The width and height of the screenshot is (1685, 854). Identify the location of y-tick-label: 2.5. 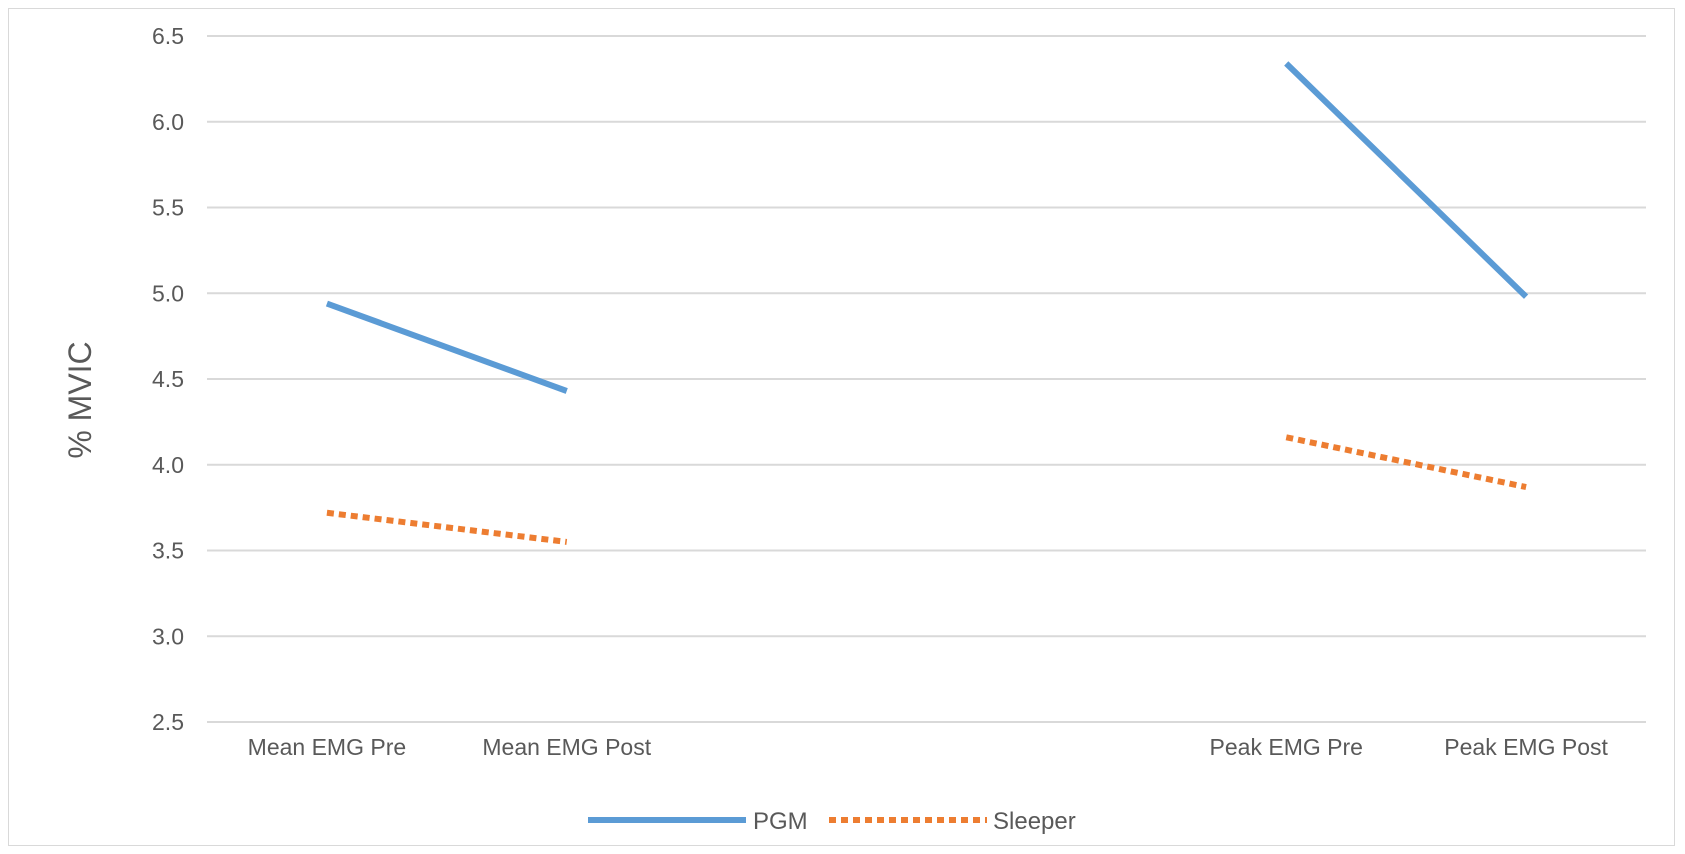
(168, 722).